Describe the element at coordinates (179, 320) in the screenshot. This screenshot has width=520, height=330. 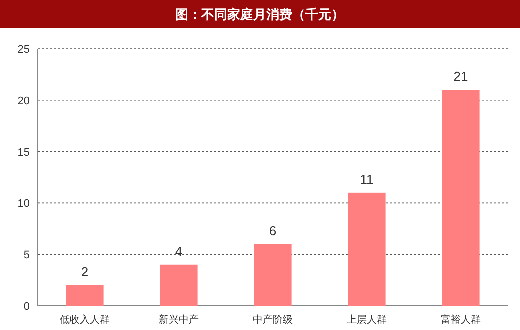
I see `x-tick-label: 新兴中产` at that location.